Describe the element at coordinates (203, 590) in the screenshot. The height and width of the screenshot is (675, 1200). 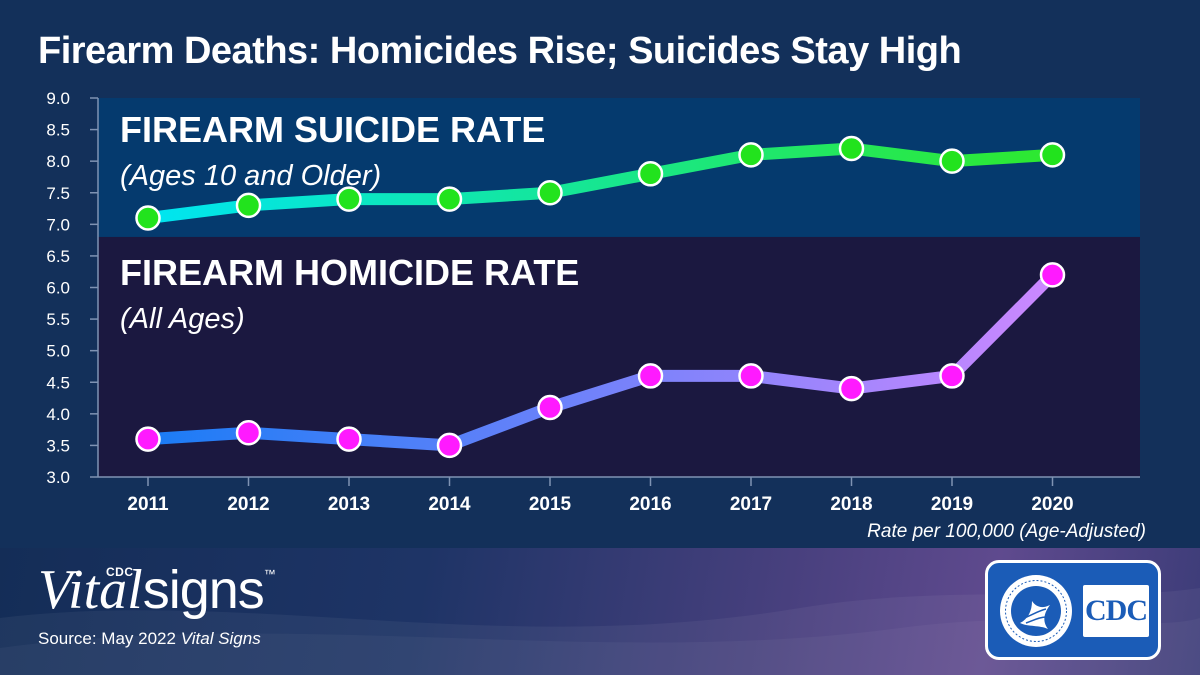
I see `brand-signs: signs` at that location.